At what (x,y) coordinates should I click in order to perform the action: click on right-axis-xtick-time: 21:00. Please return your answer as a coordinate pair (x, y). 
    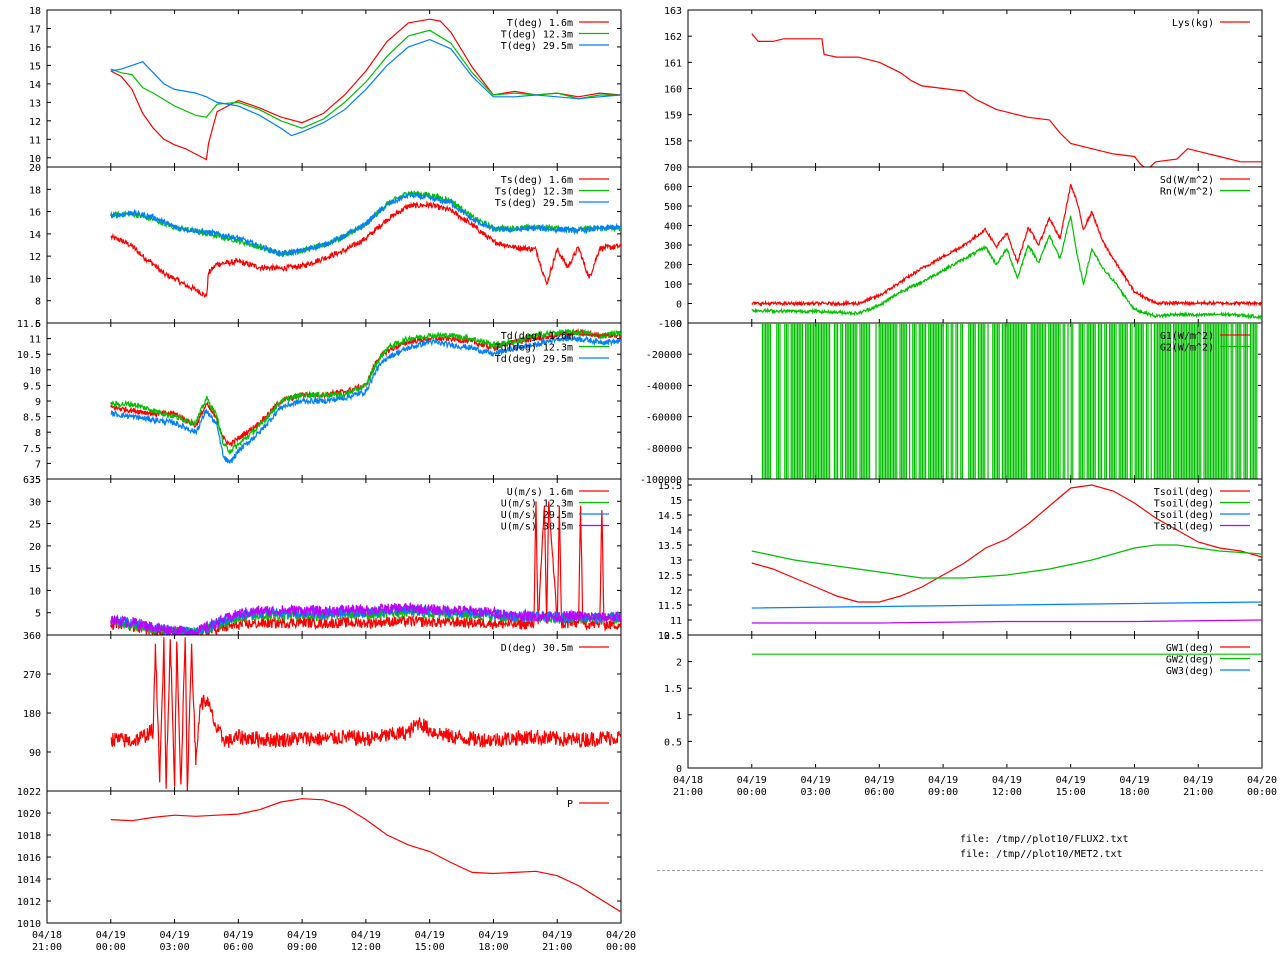
    Looking at the image, I should click on (1198, 792).